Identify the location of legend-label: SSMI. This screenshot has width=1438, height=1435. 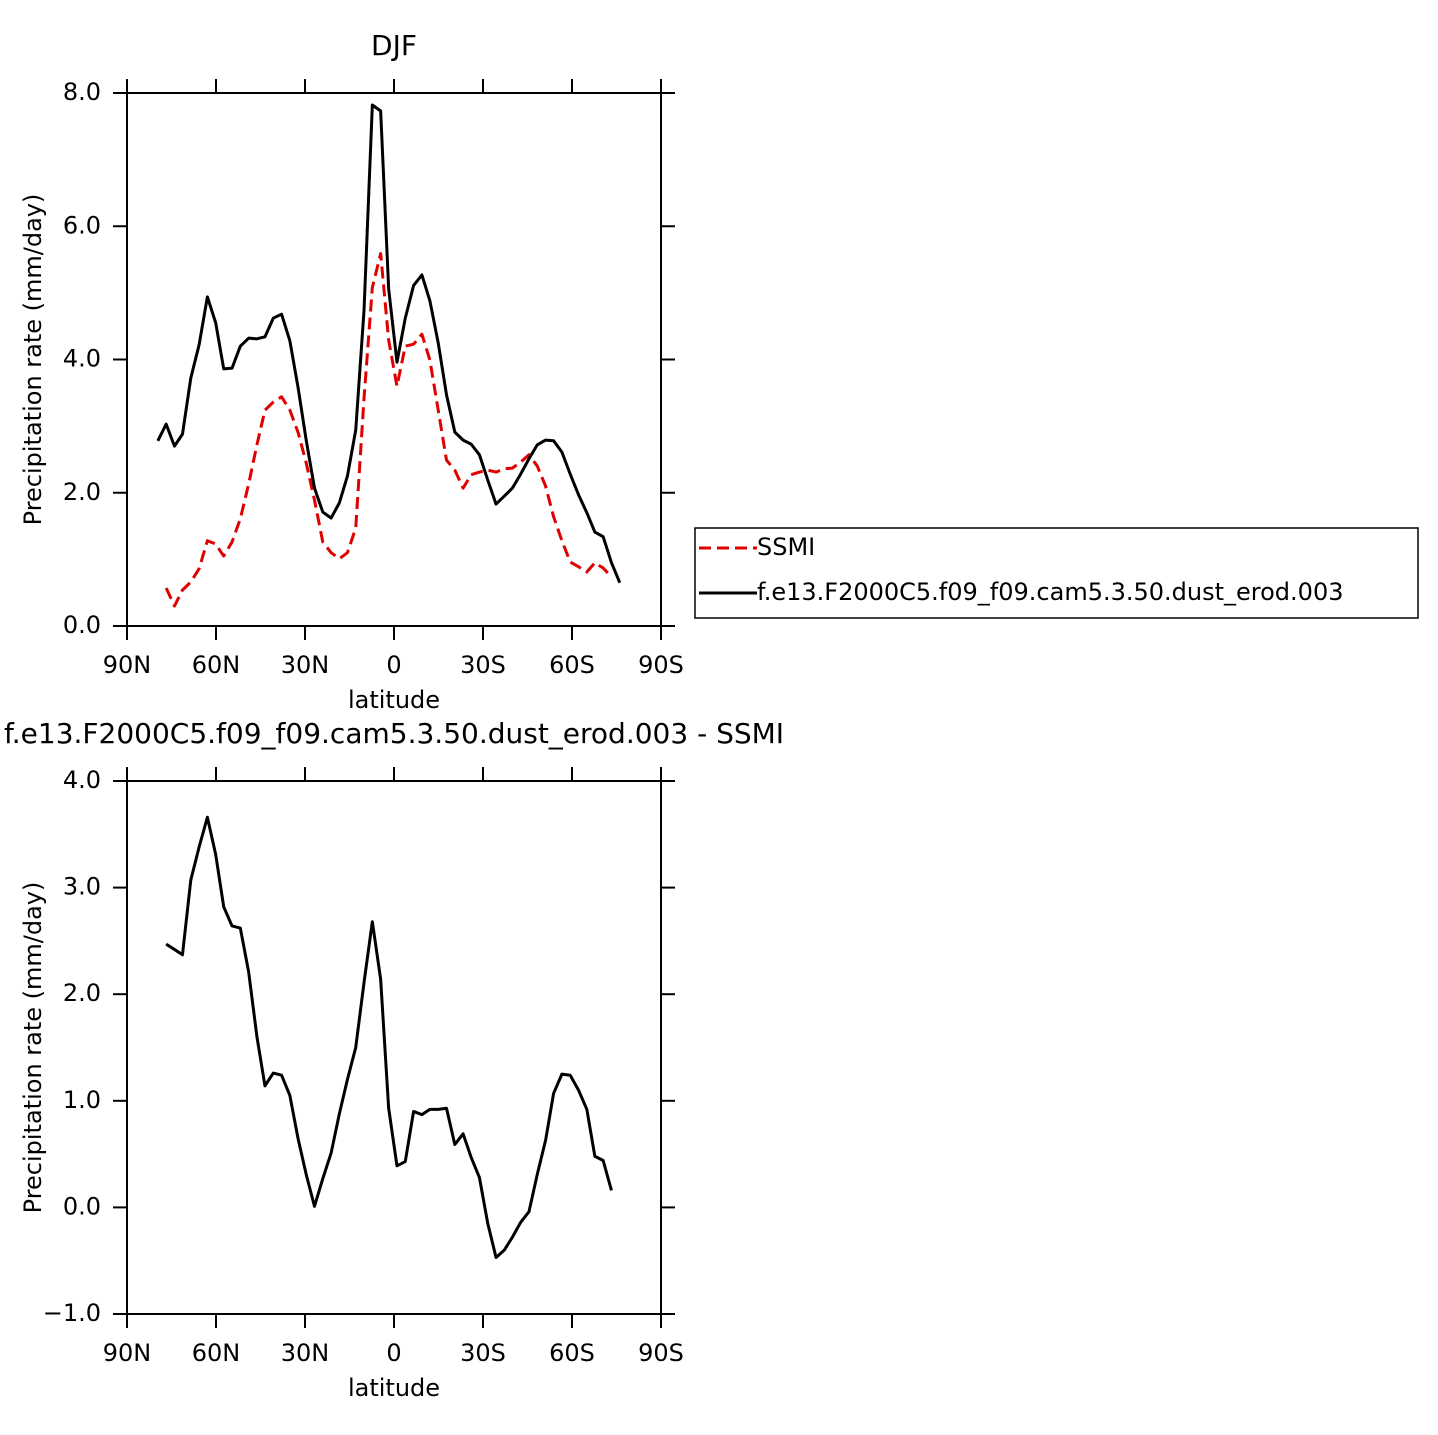
(786, 547).